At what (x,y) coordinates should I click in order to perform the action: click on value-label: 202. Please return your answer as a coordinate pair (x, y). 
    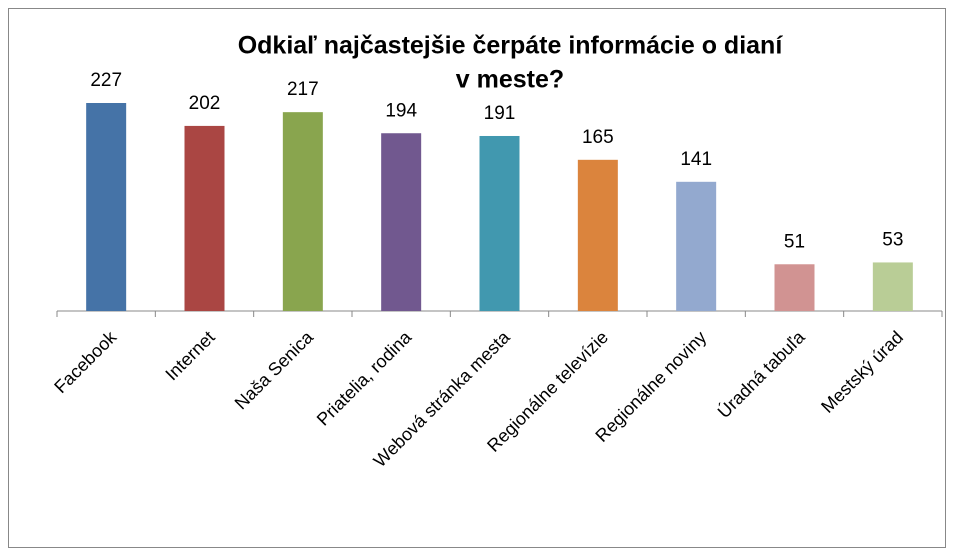
    Looking at the image, I should click on (205, 103).